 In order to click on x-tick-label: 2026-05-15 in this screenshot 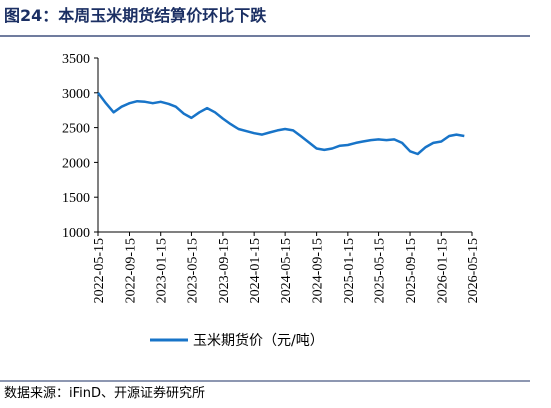, I will do `click(473, 270)`.